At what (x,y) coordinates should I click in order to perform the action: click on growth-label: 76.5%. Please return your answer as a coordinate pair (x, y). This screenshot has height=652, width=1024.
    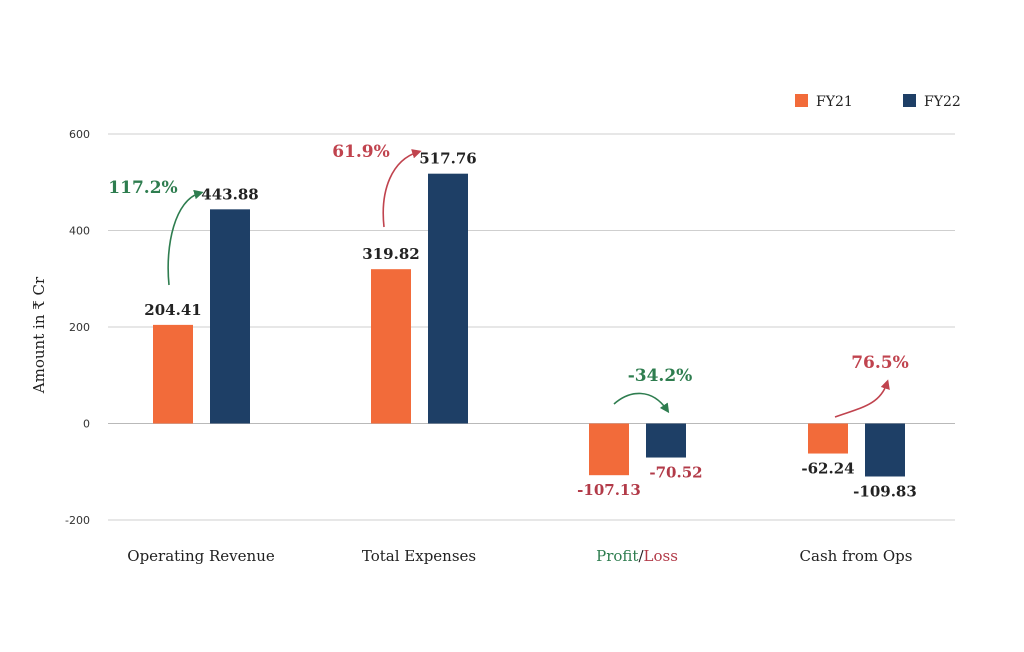
    Looking at the image, I should click on (880, 363).